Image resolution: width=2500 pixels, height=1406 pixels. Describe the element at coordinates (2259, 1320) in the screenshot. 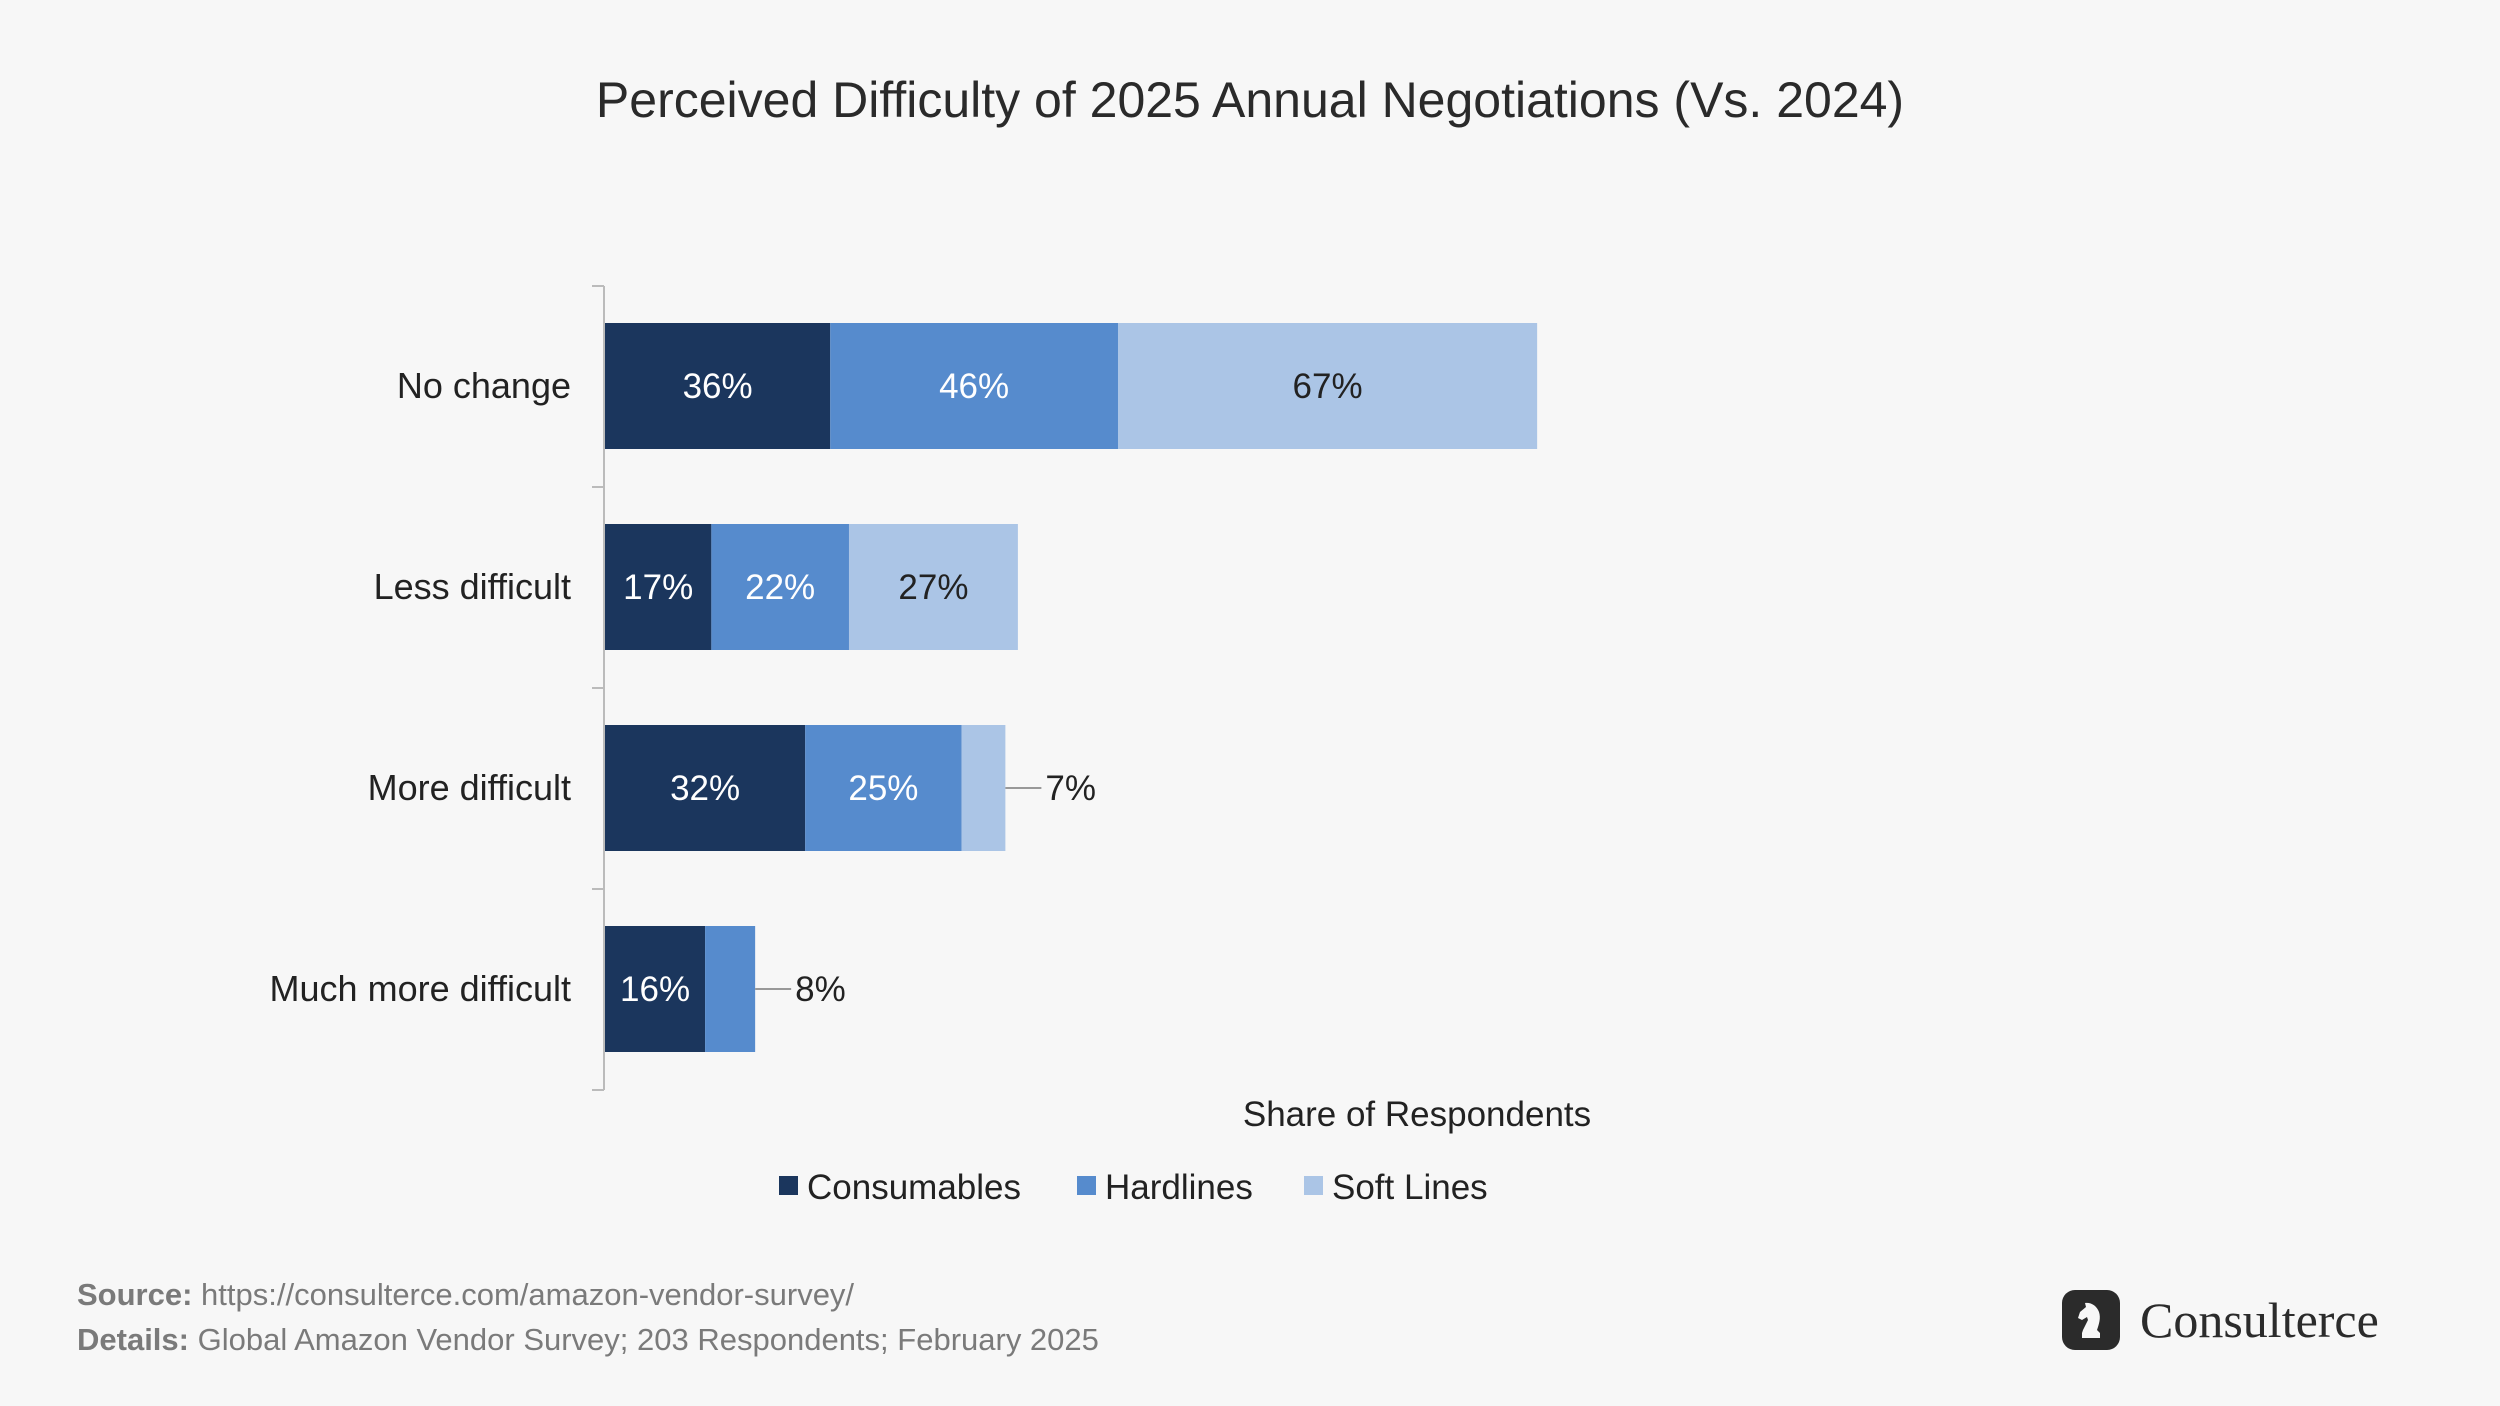

I see `brand-name: Consulterce` at that location.